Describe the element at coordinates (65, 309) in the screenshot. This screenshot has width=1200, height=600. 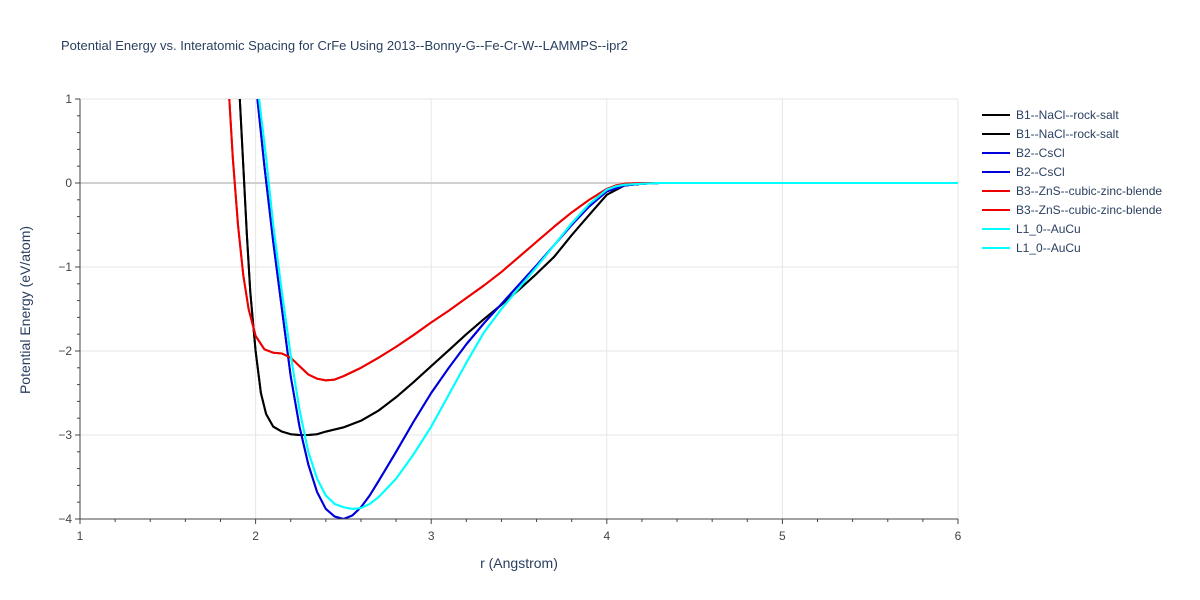
I see `y-tick-labels: −4 −3 −2 −1 0 1` at that location.